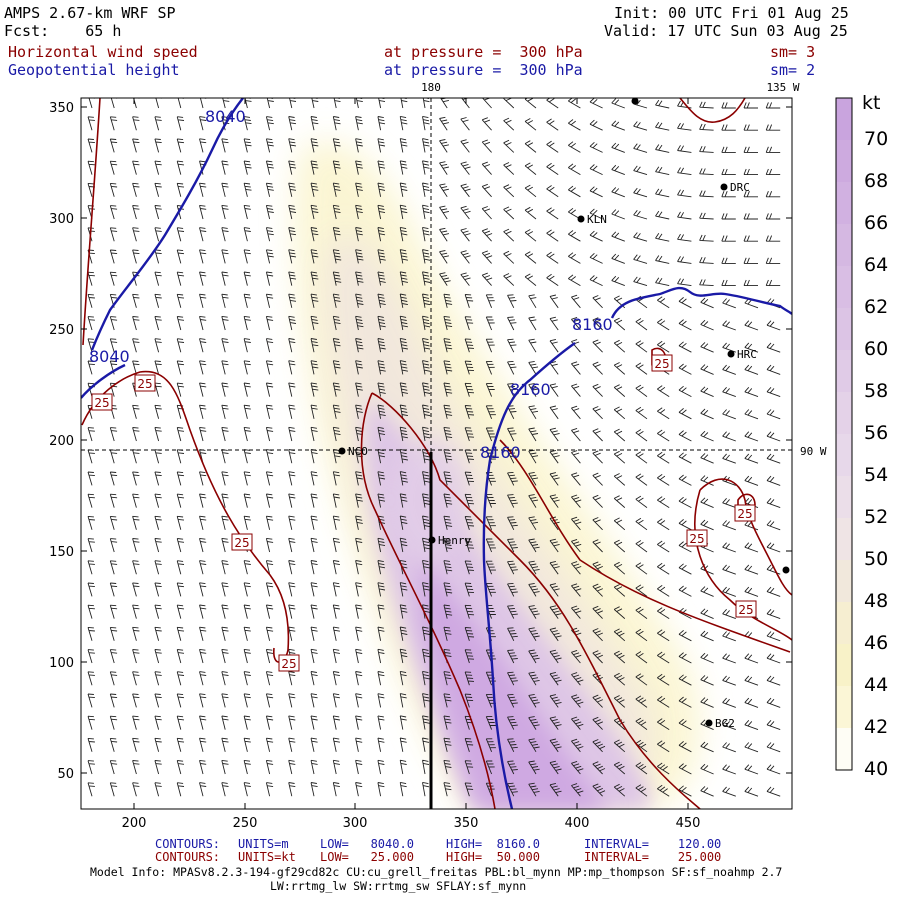 Image resolution: width=900 pixels, height=900 pixels. What do you see at coordinates (740, 187) in the screenshot?
I see `station-label: DRC` at bounding box center [740, 187].